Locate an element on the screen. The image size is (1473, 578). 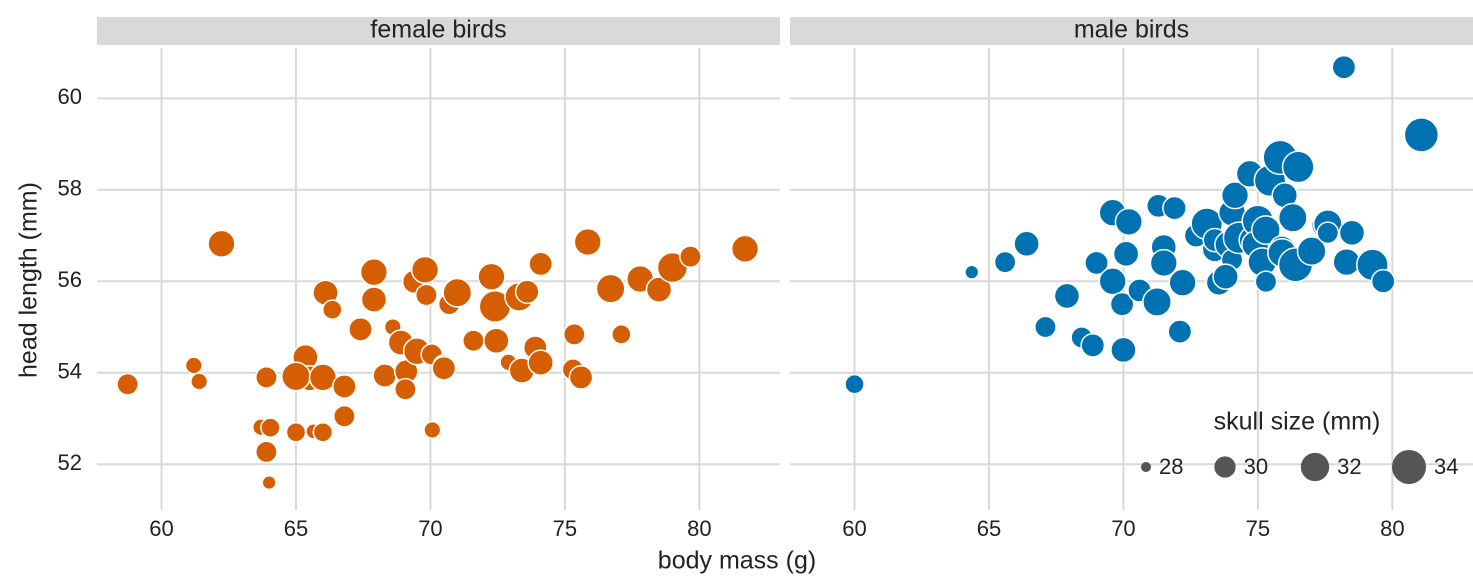
y-tick-label: 60 is located at coordinates (70, 96).